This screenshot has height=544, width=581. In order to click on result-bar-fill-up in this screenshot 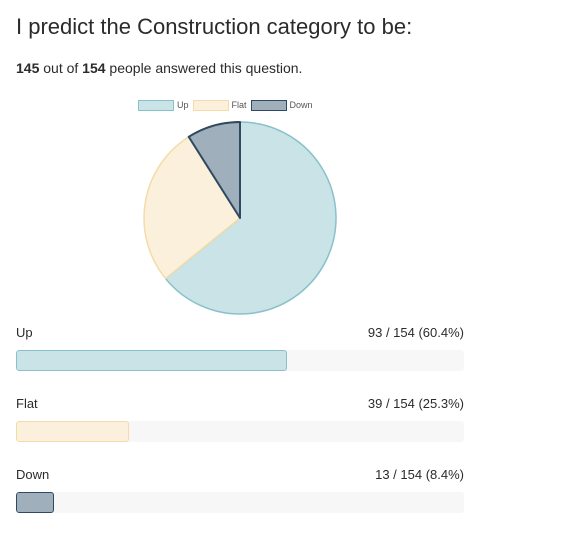, I will do `click(151, 360)`.